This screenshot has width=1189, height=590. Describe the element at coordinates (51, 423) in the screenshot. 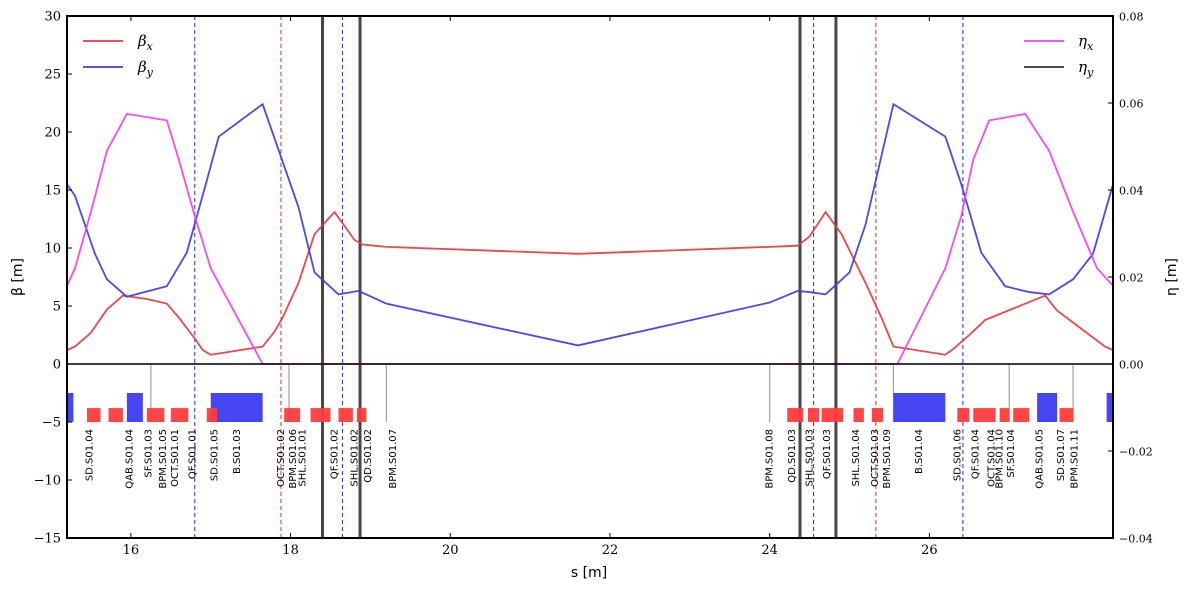

I see `left-y-tick-label: −5` at that location.